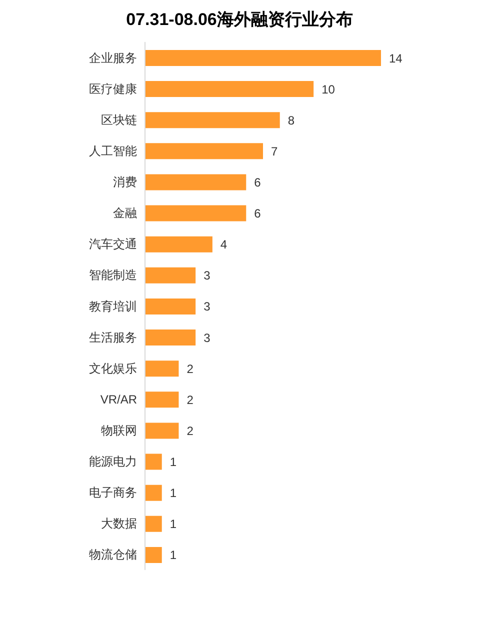 The height and width of the screenshot is (625, 479). What do you see at coordinates (329, 89) in the screenshot?
I see `data-label: 10` at bounding box center [329, 89].